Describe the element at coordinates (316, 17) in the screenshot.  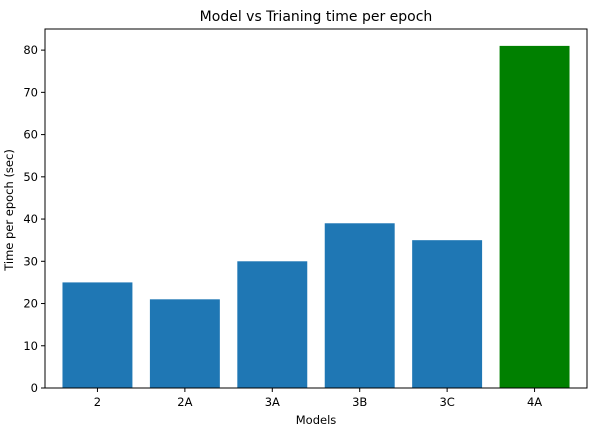
I see `chart-title: Model vs Trianing time per epoch` at that location.